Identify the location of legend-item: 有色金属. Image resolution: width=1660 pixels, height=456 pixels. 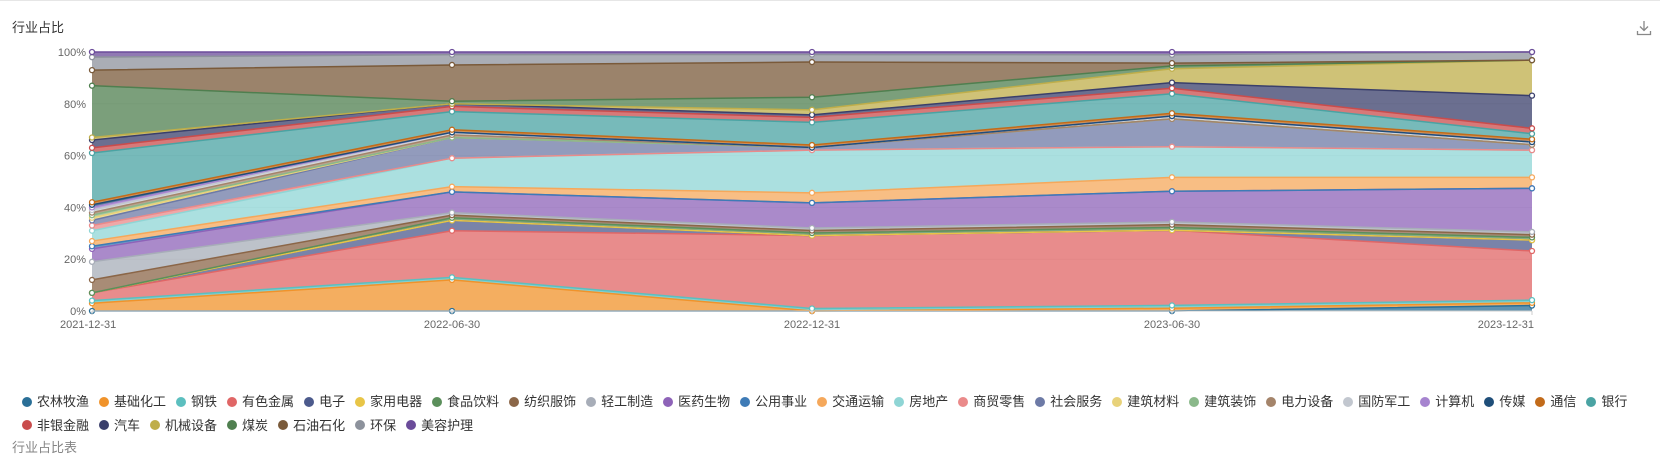
(260, 401).